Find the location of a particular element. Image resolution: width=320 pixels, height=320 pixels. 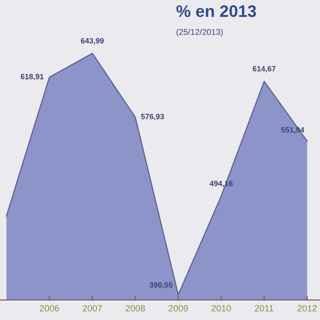

x-tick-label: 2008 is located at coordinates (135, 308).